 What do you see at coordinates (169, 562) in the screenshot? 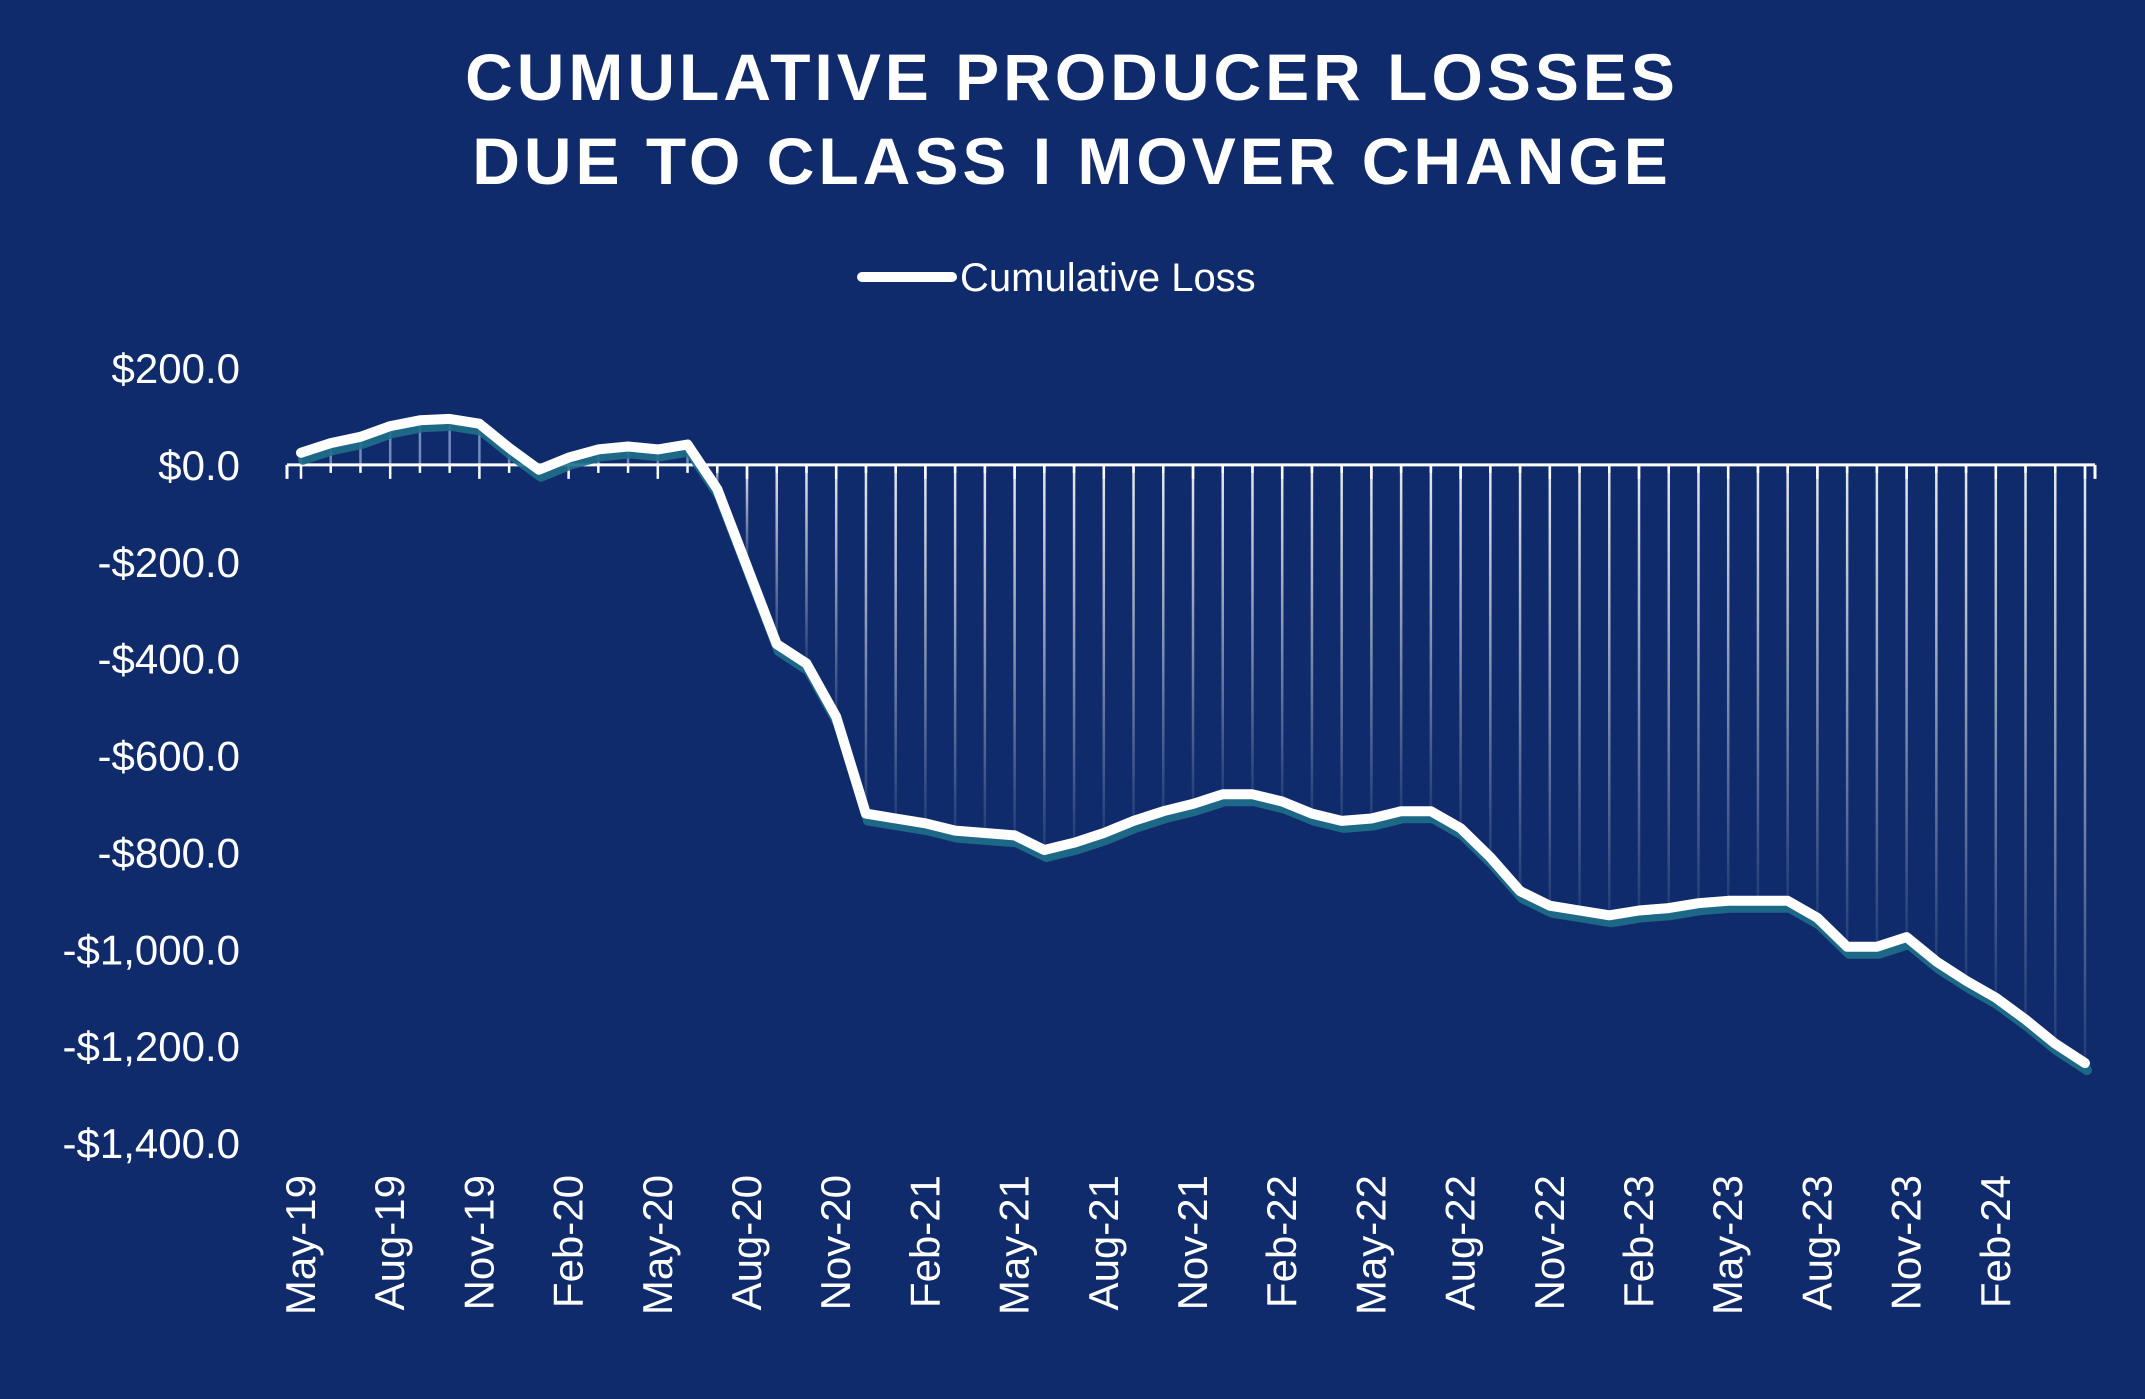
I see `y-tick-label: -$200.0` at bounding box center [169, 562].